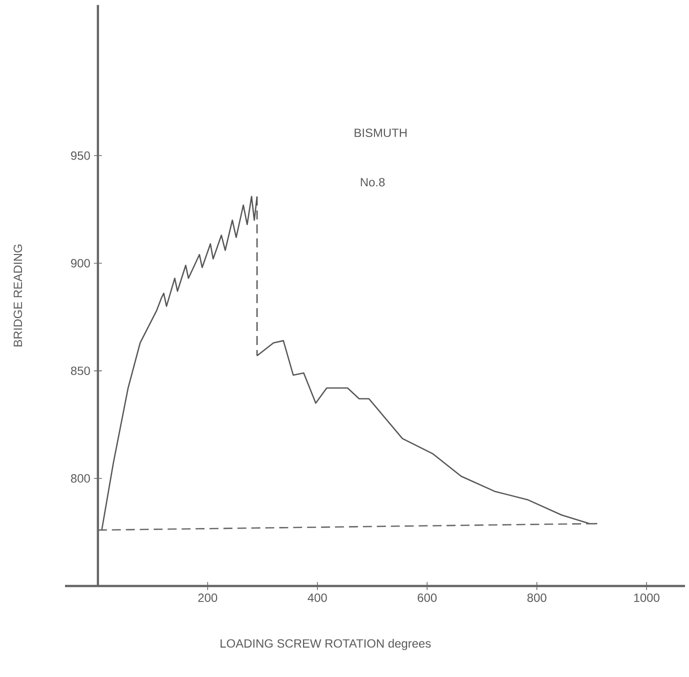 Image resolution: width=689 pixels, height=677 pixels. What do you see at coordinates (380, 133) in the screenshot?
I see `annotation: BISMUTH` at bounding box center [380, 133].